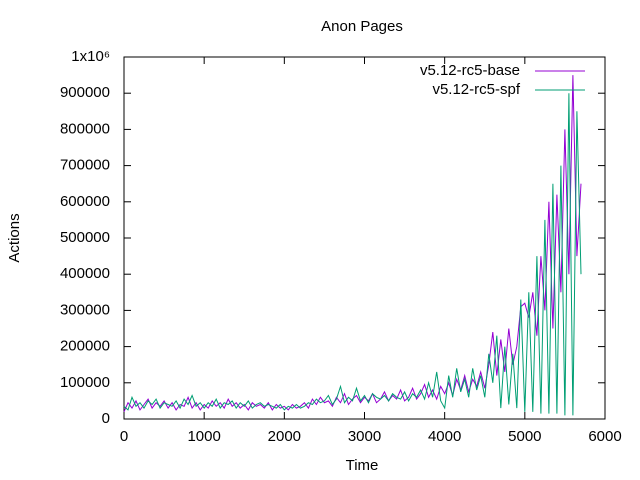  Describe the element at coordinates (85, 201) in the screenshot. I see `y-tick-label: 600000` at that location.